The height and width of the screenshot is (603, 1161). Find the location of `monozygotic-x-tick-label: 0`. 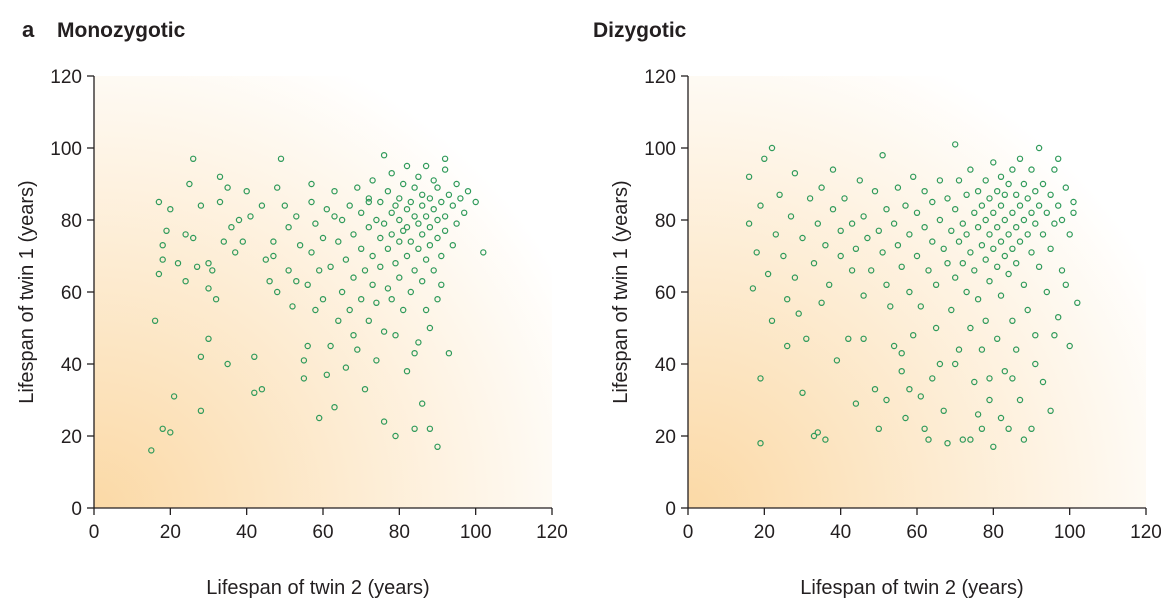

monozygotic-x-tick-label: 0 is located at coordinates (94, 532).